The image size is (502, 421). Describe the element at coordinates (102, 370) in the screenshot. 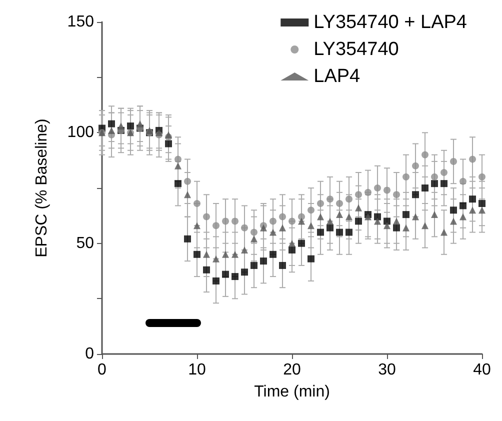

I see `x-tick-label: 0` at that location.